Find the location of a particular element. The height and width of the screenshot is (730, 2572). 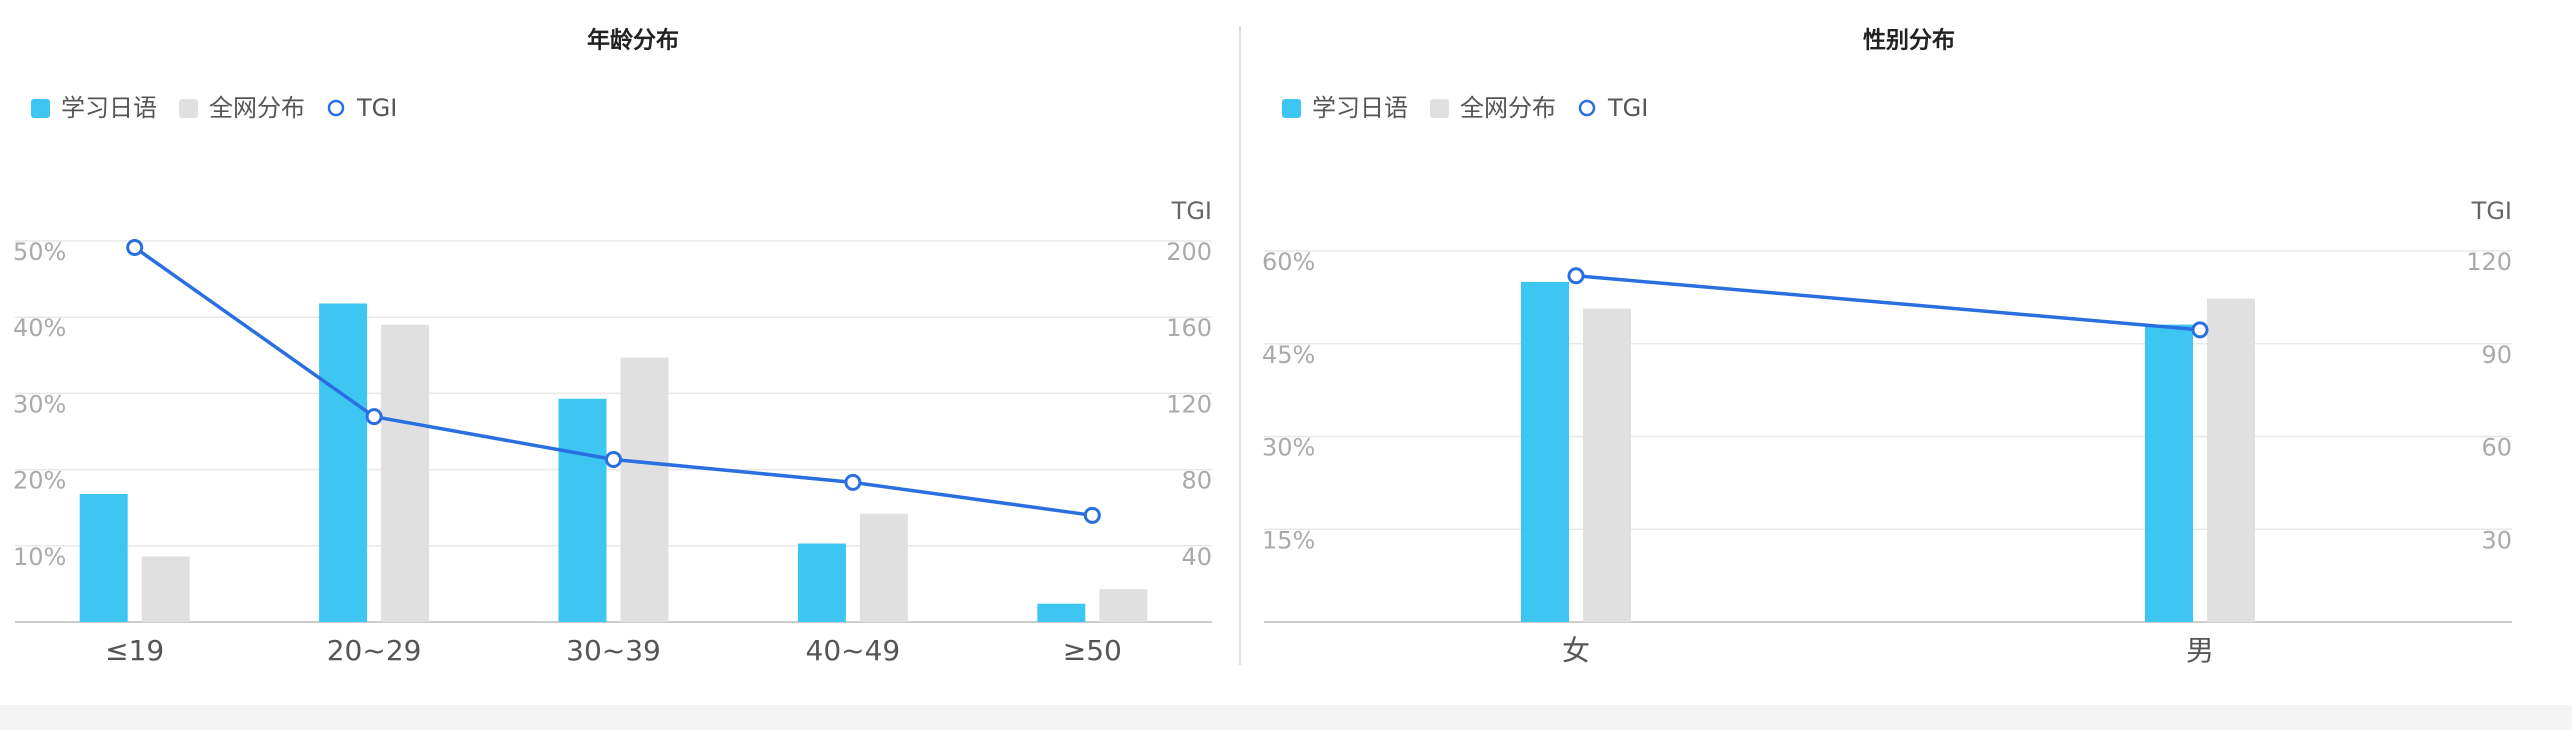

chart-title: 年龄分布 is located at coordinates (633, 40).